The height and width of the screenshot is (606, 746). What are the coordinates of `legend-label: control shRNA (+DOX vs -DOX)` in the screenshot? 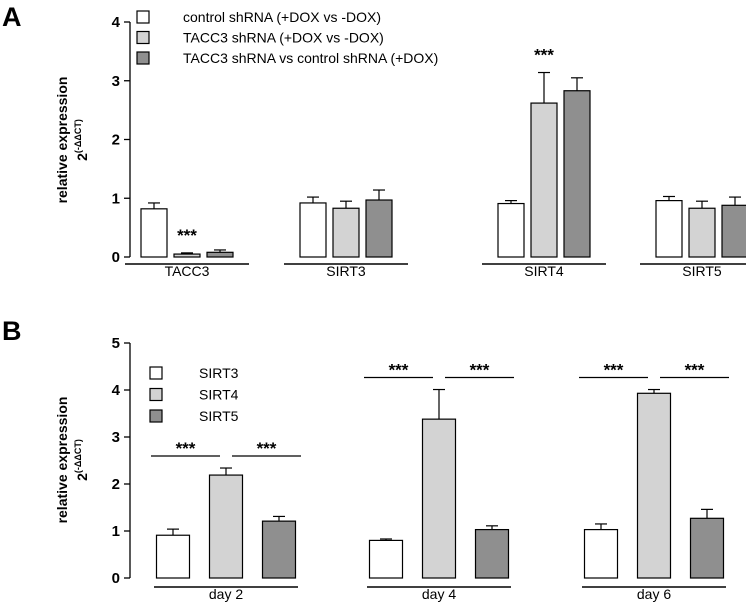 It's located at (282, 17).